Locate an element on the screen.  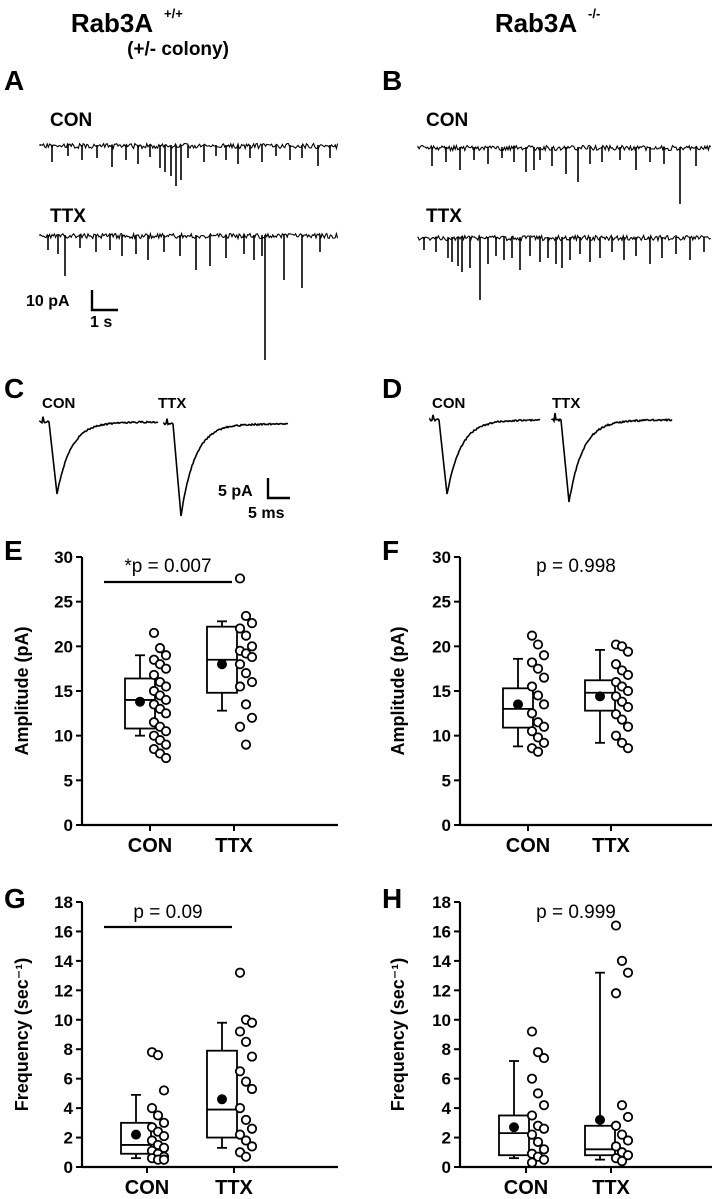
y-tick-label: 0 is located at coordinates (68, 825).